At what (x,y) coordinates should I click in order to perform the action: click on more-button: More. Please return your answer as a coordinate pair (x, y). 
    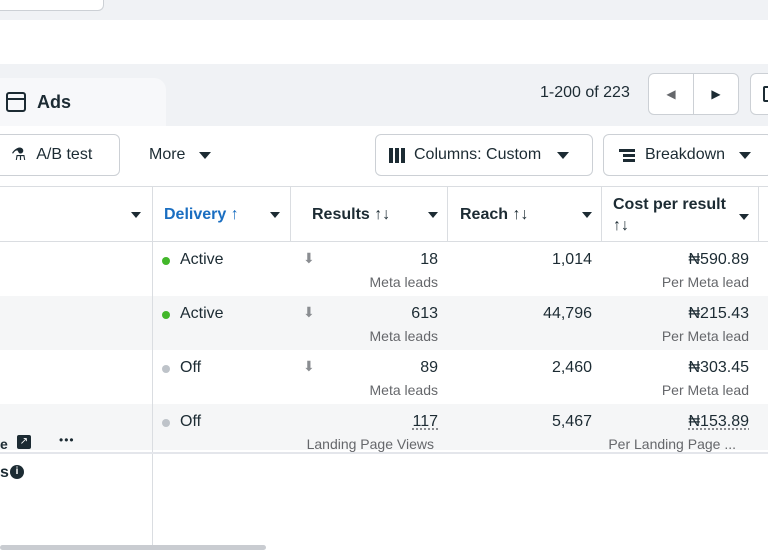
    Looking at the image, I should click on (180, 155).